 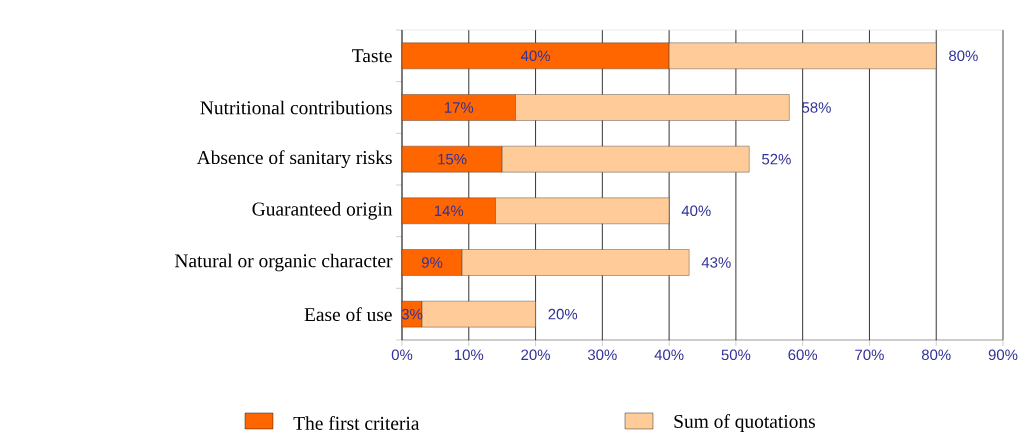 I want to click on x-tick-label: 10%, so click(x=469, y=355).